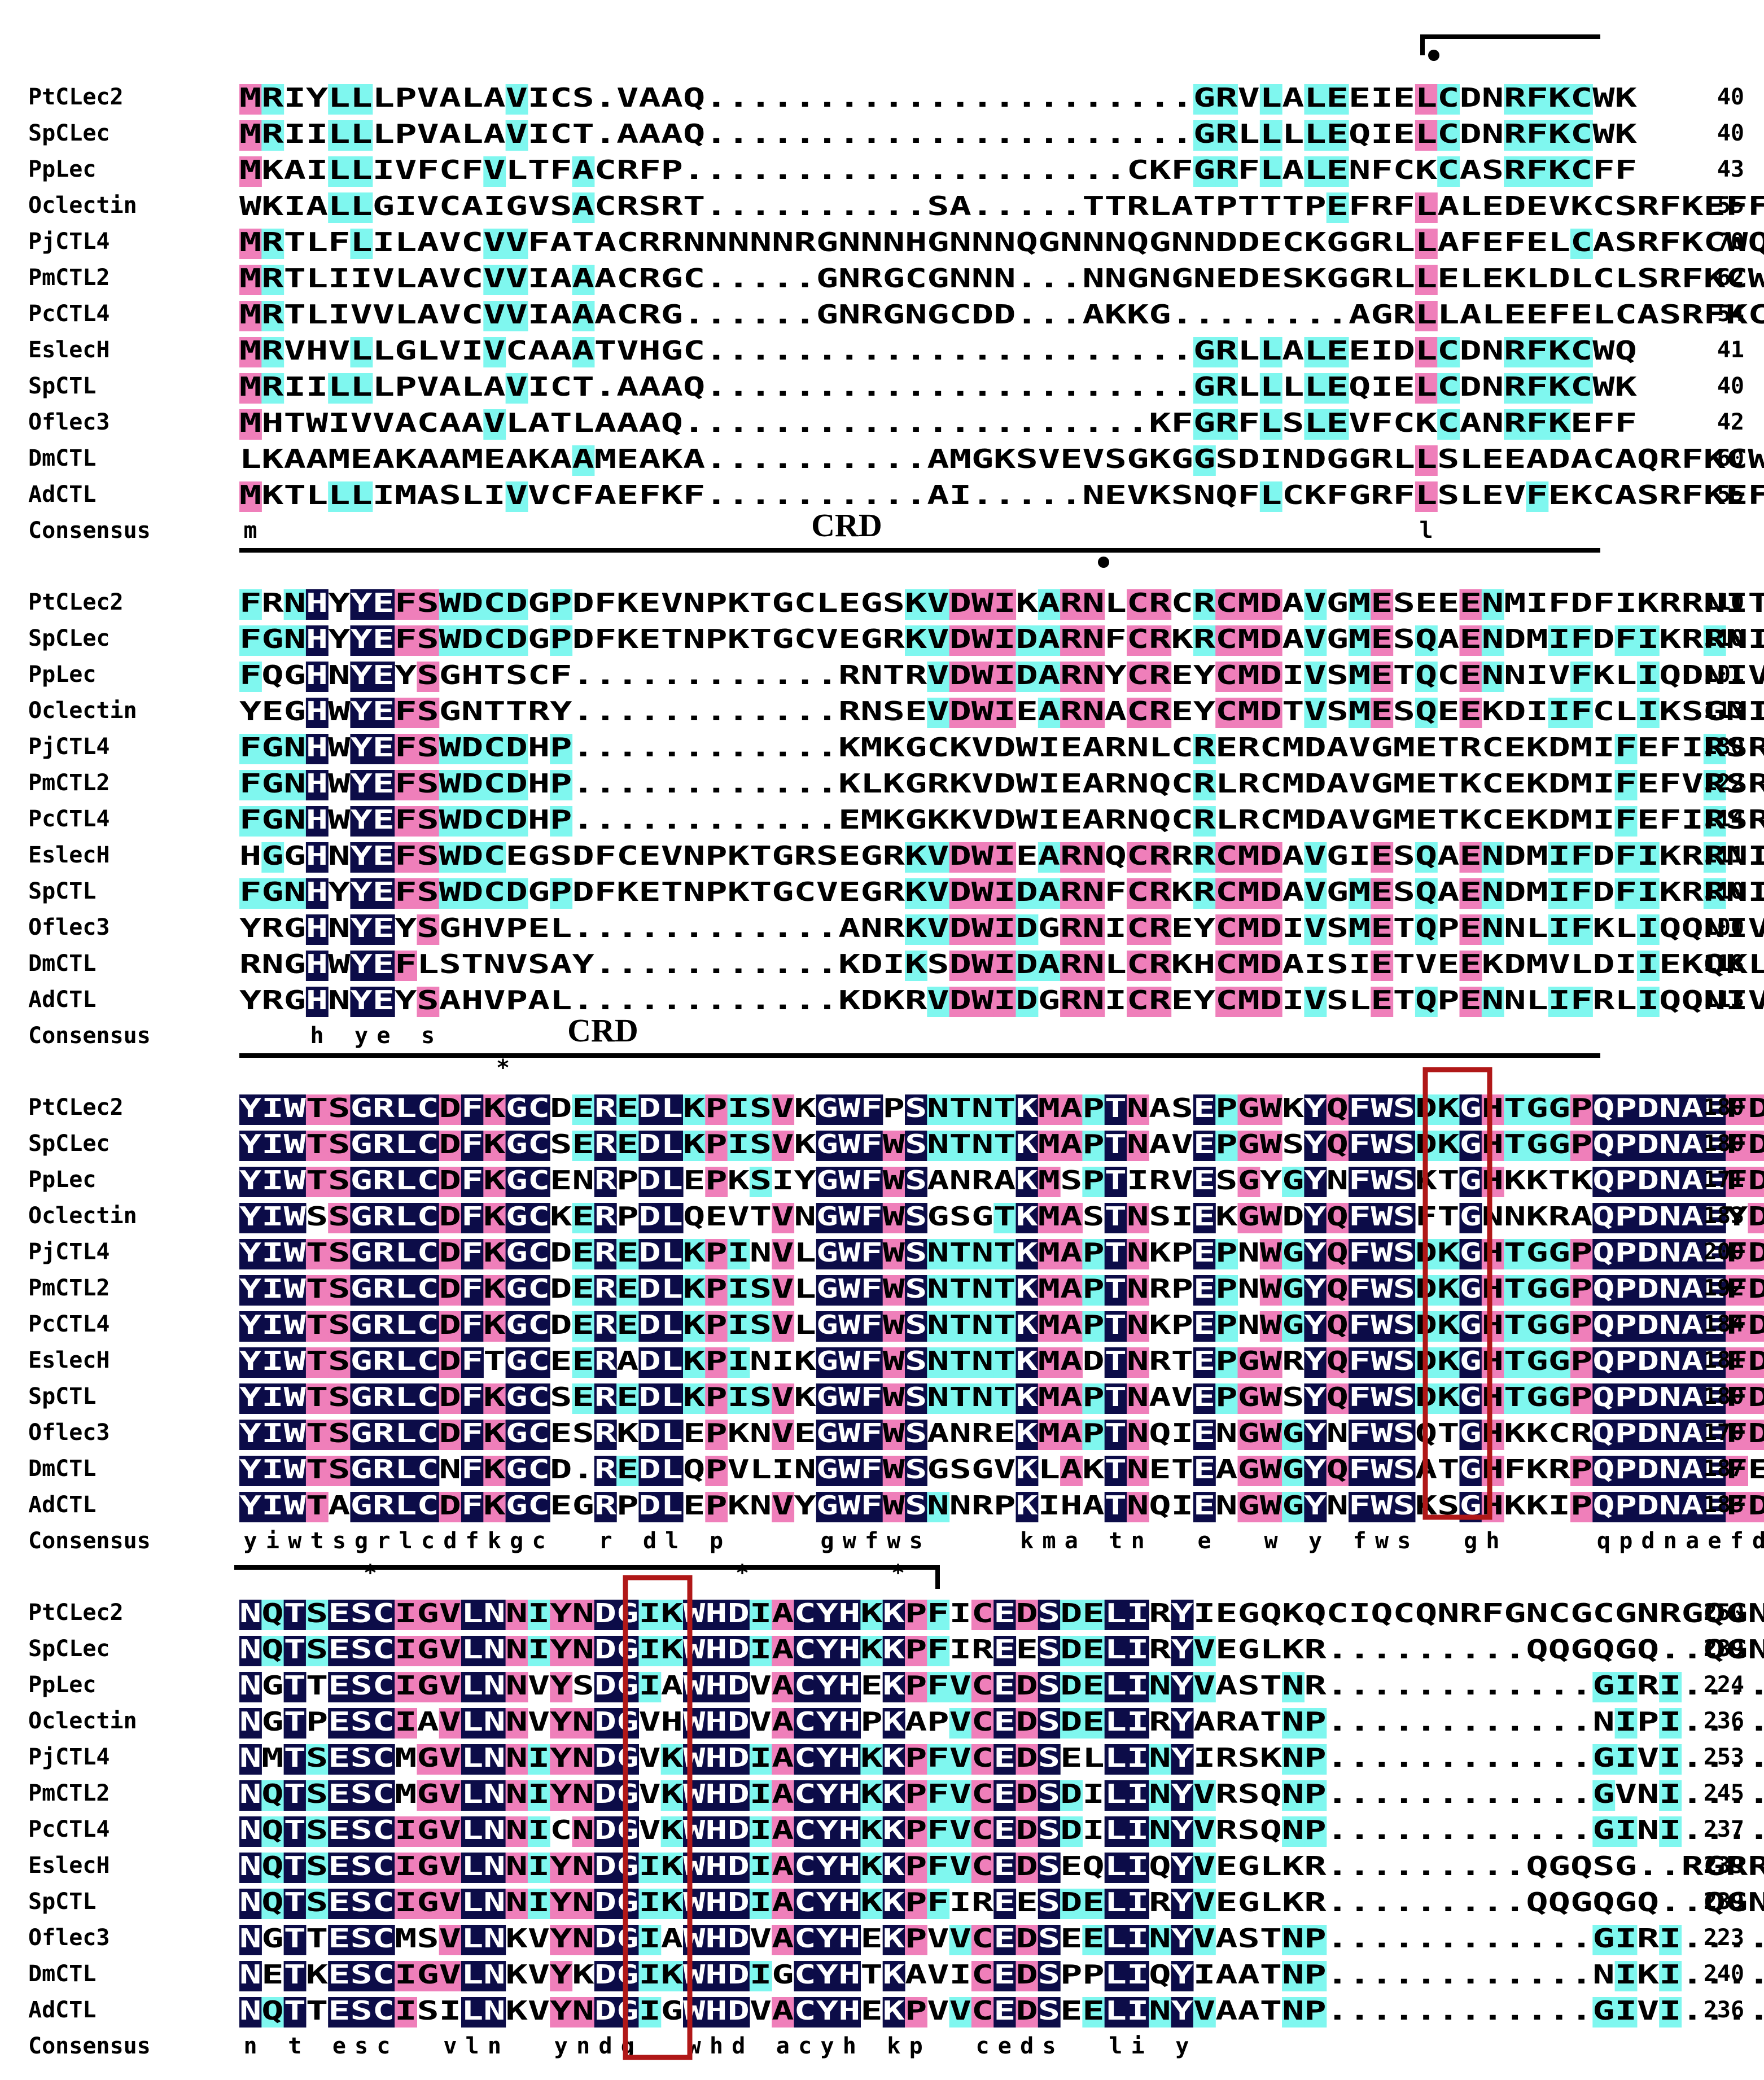 The image size is (1764, 2080). Describe the element at coordinates (428, 1036) in the screenshot. I see `consensus-residue: s` at that location.